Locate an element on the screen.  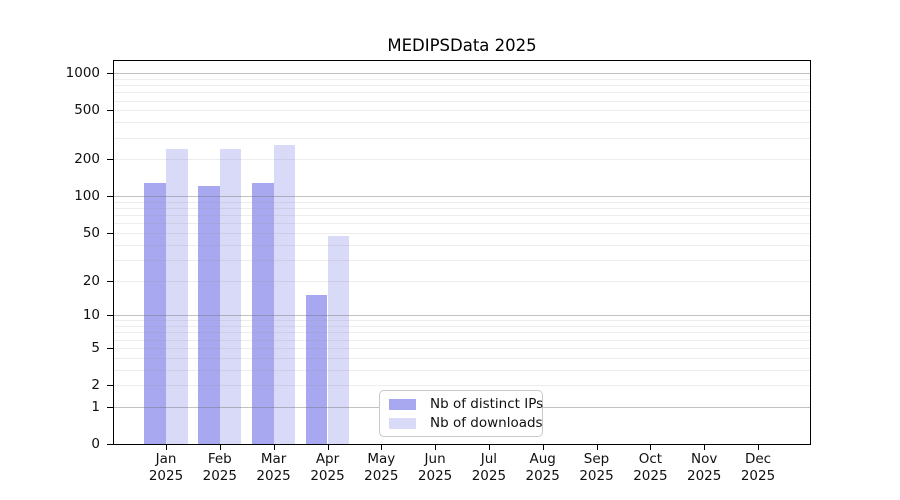
legend-label-distinct-ips: Nb of distinct IPs is located at coordinates (487, 404).